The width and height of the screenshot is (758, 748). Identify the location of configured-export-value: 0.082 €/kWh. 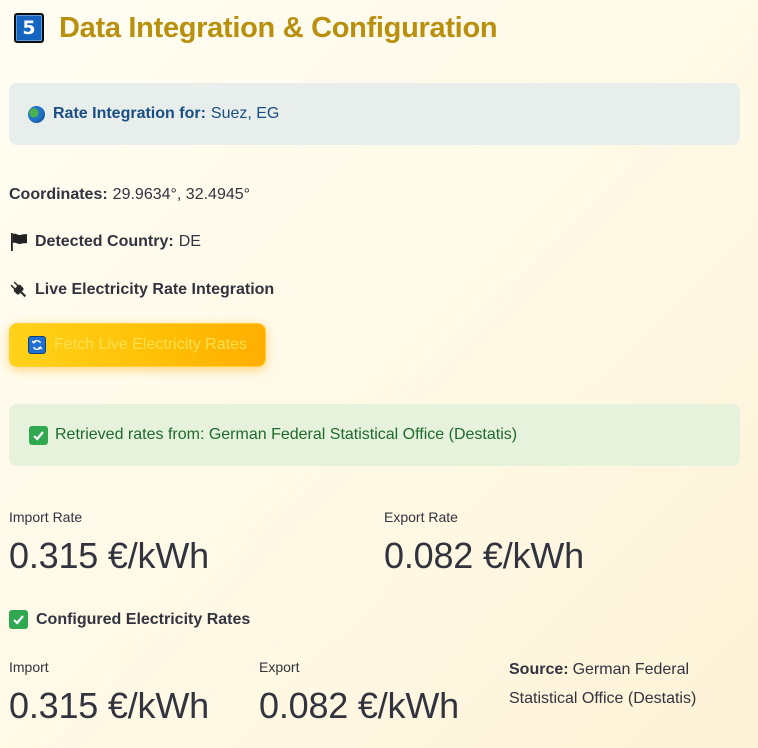
(359, 705).